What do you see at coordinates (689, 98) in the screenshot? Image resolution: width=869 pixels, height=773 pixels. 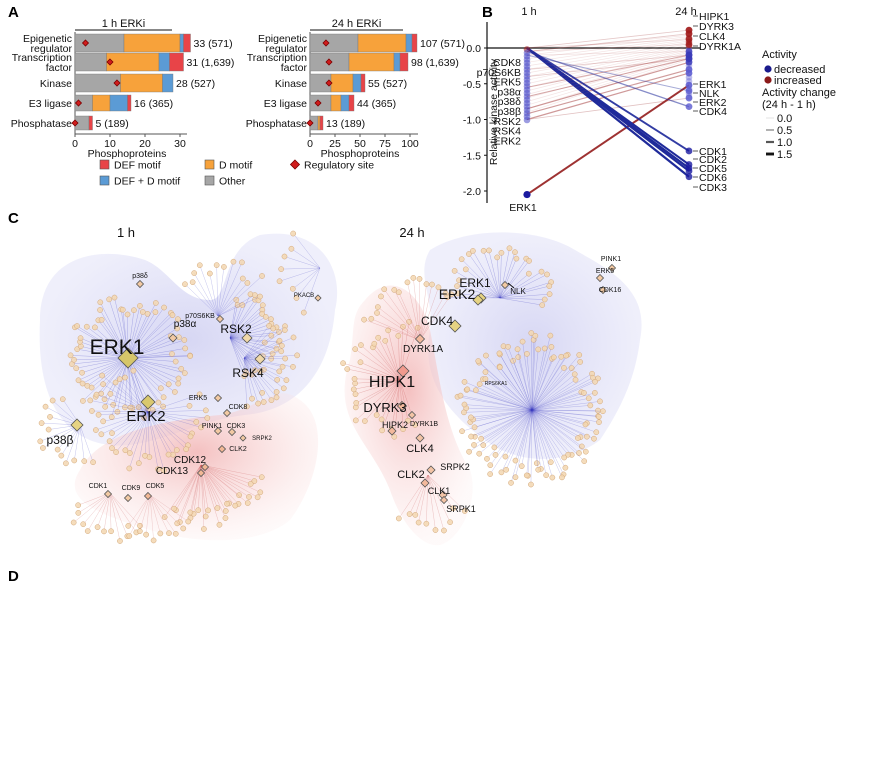 I see `point-erk2` at bounding box center [689, 98].